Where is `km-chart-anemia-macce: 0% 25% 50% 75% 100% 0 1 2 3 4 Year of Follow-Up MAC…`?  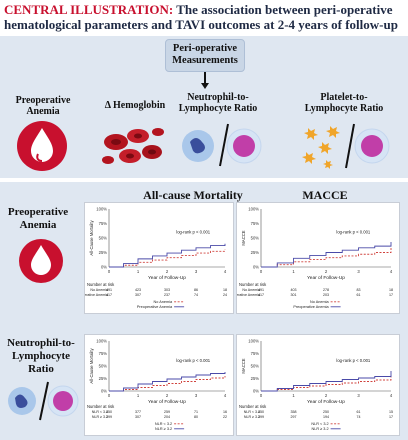 km-chart-anemia-macce: 0% 25% 50% 75% 100% 0 1 2 3 4 Year of Follow-Up MAC… is located at coordinates (318, 258).